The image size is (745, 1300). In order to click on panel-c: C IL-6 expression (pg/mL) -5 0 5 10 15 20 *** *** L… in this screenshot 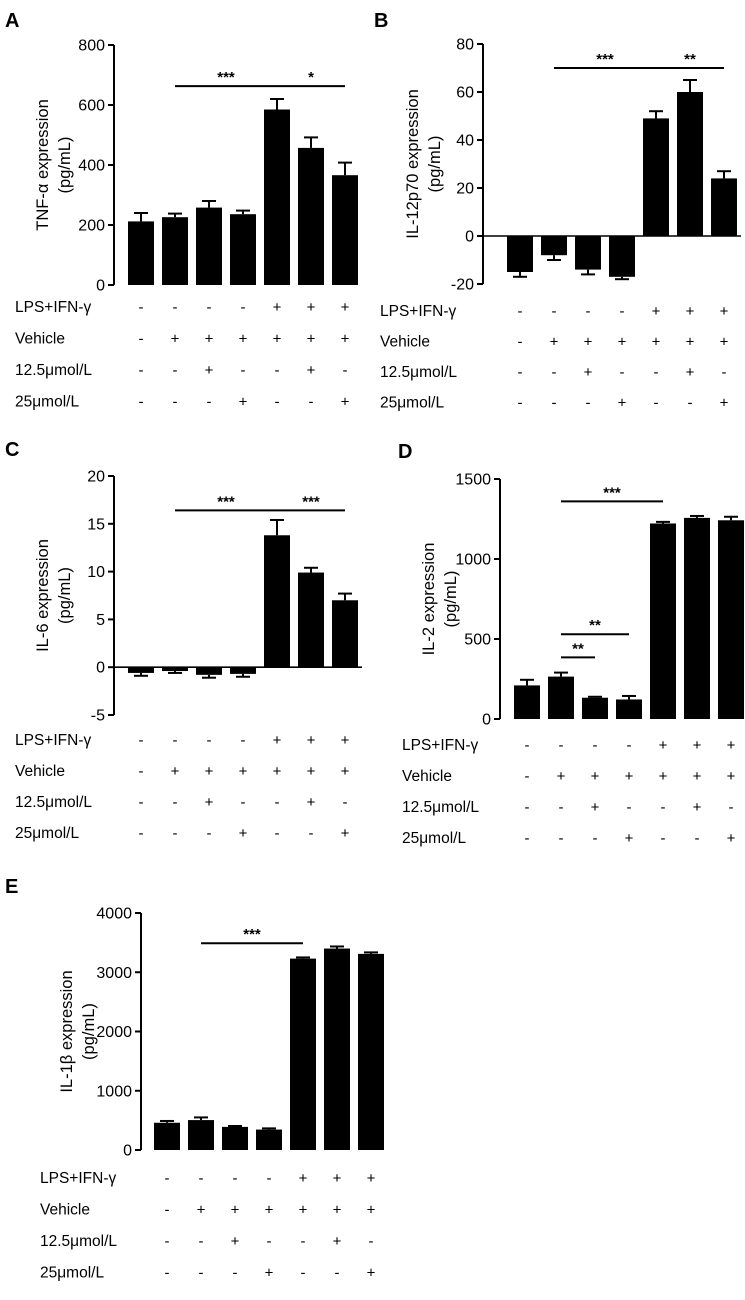, I will do `click(183, 640)`.